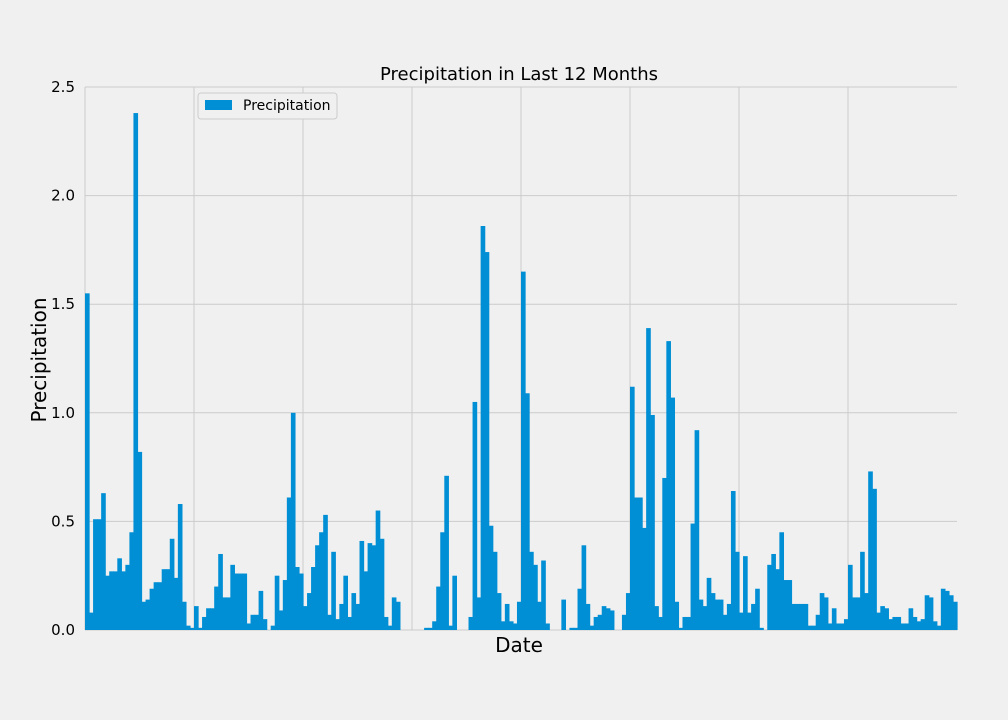 The image size is (1008, 720). Describe the element at coordinates (63, 304) in the screenshot. I see `y-tick-label: 1.5` at that location.